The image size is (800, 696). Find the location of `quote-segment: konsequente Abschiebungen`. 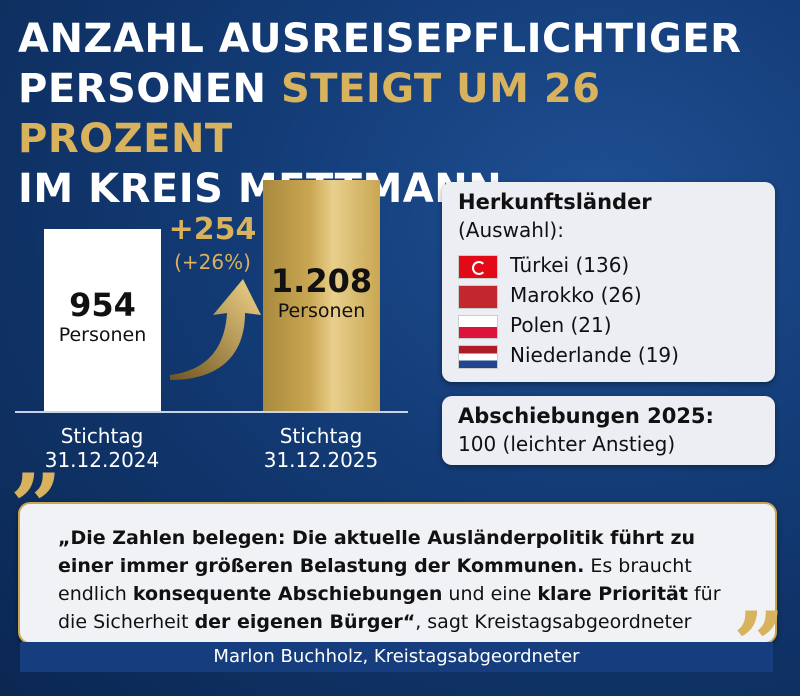

quote-segment: konsequente Abschiebungen is located at coordinates (287, 594).